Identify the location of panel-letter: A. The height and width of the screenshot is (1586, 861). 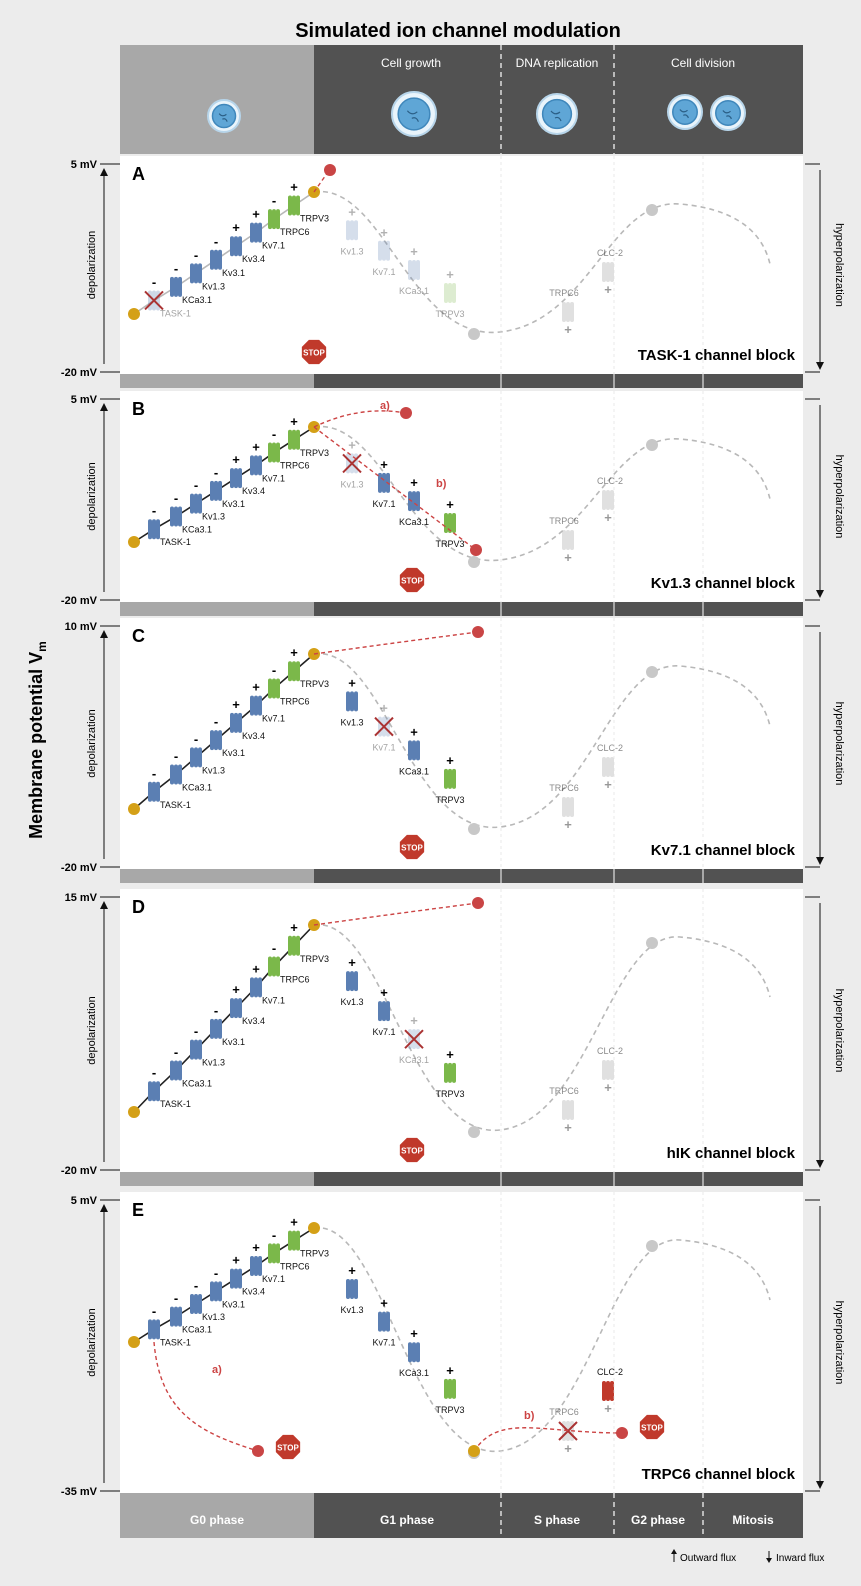
(138, 174).